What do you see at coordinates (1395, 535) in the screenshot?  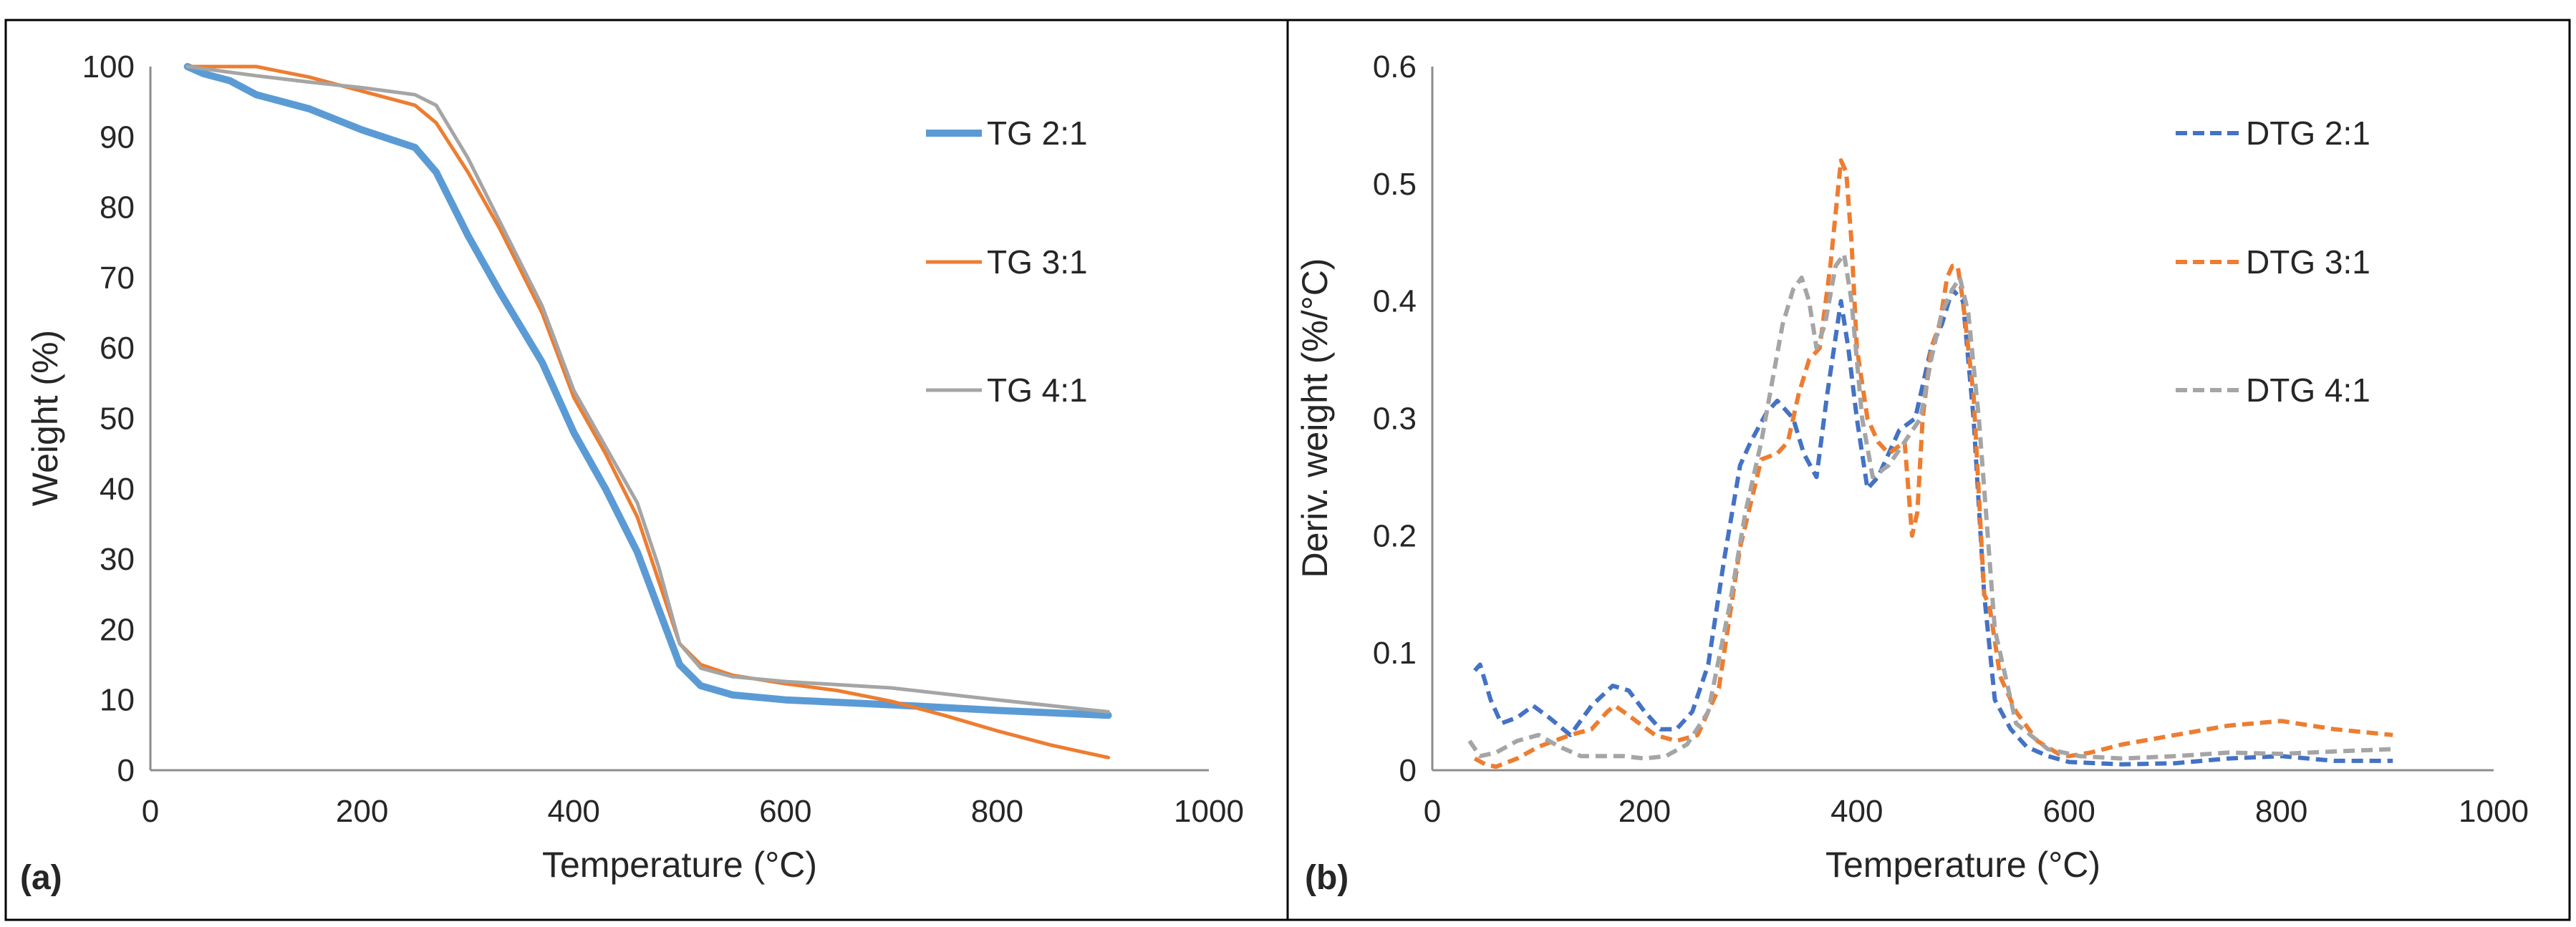 I see `y-tick-label: 0.2` at bounding box center [1395, 535].